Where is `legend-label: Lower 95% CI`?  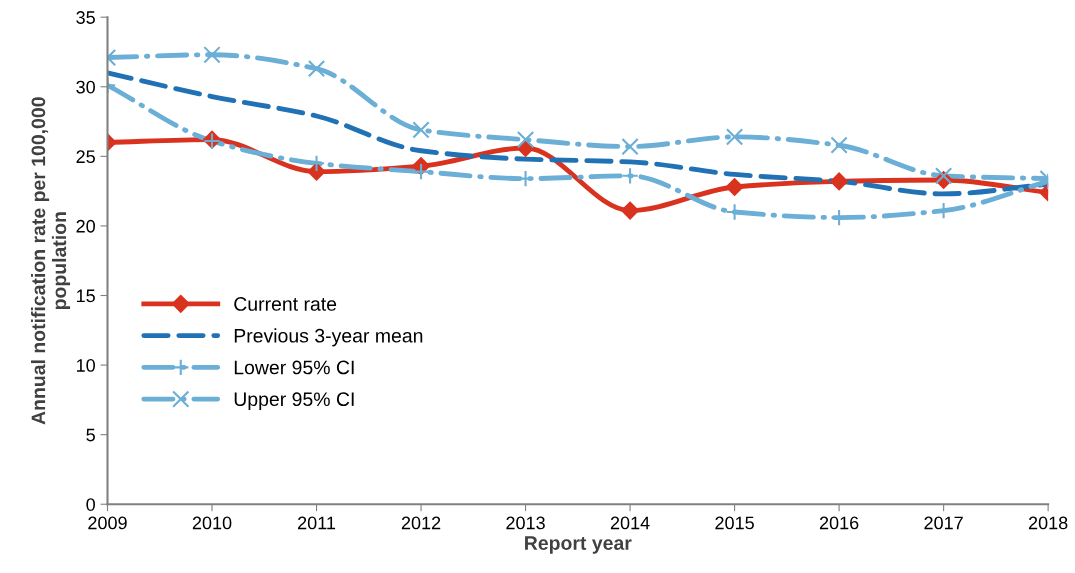
legend-label: Lower 95% CI is located at coordinates (294, 367).